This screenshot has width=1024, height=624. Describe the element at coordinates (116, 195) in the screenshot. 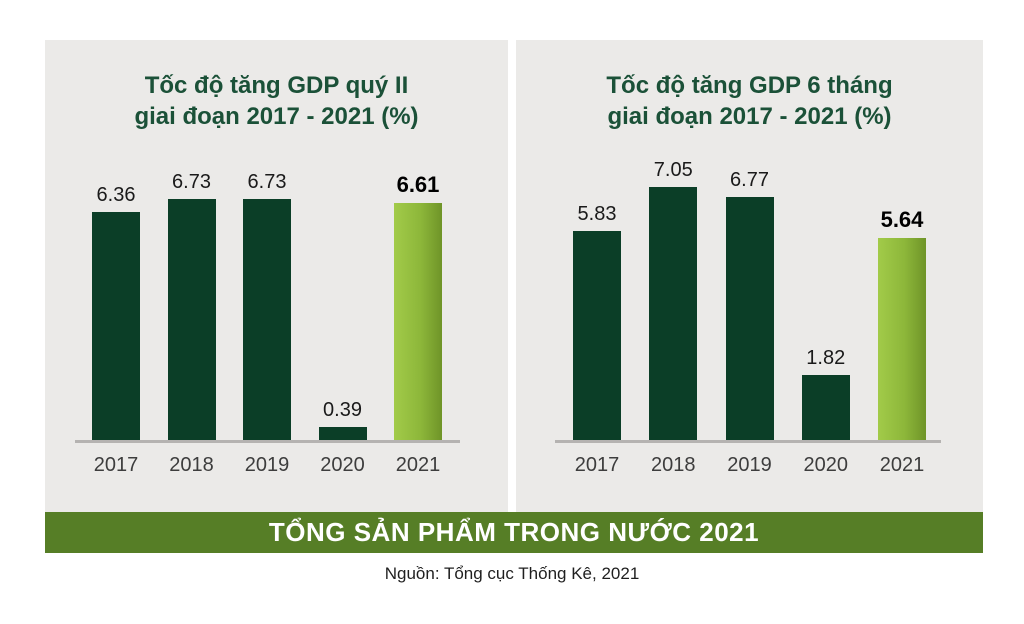

I see `value-label: 6.36` at that location.